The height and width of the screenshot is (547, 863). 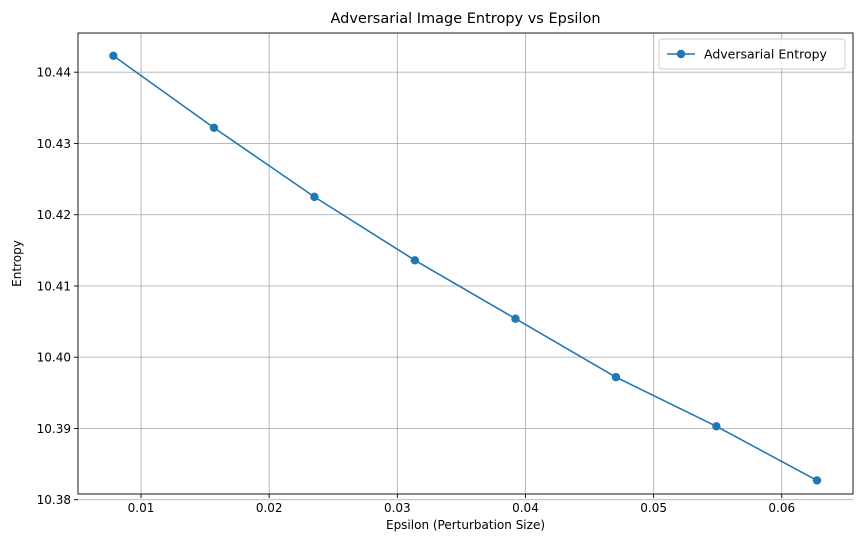 What do you see at coordinates (54, 73) in the screenshot?
I see `y-tick-label: 10.44` at bounding box center [54, 73].